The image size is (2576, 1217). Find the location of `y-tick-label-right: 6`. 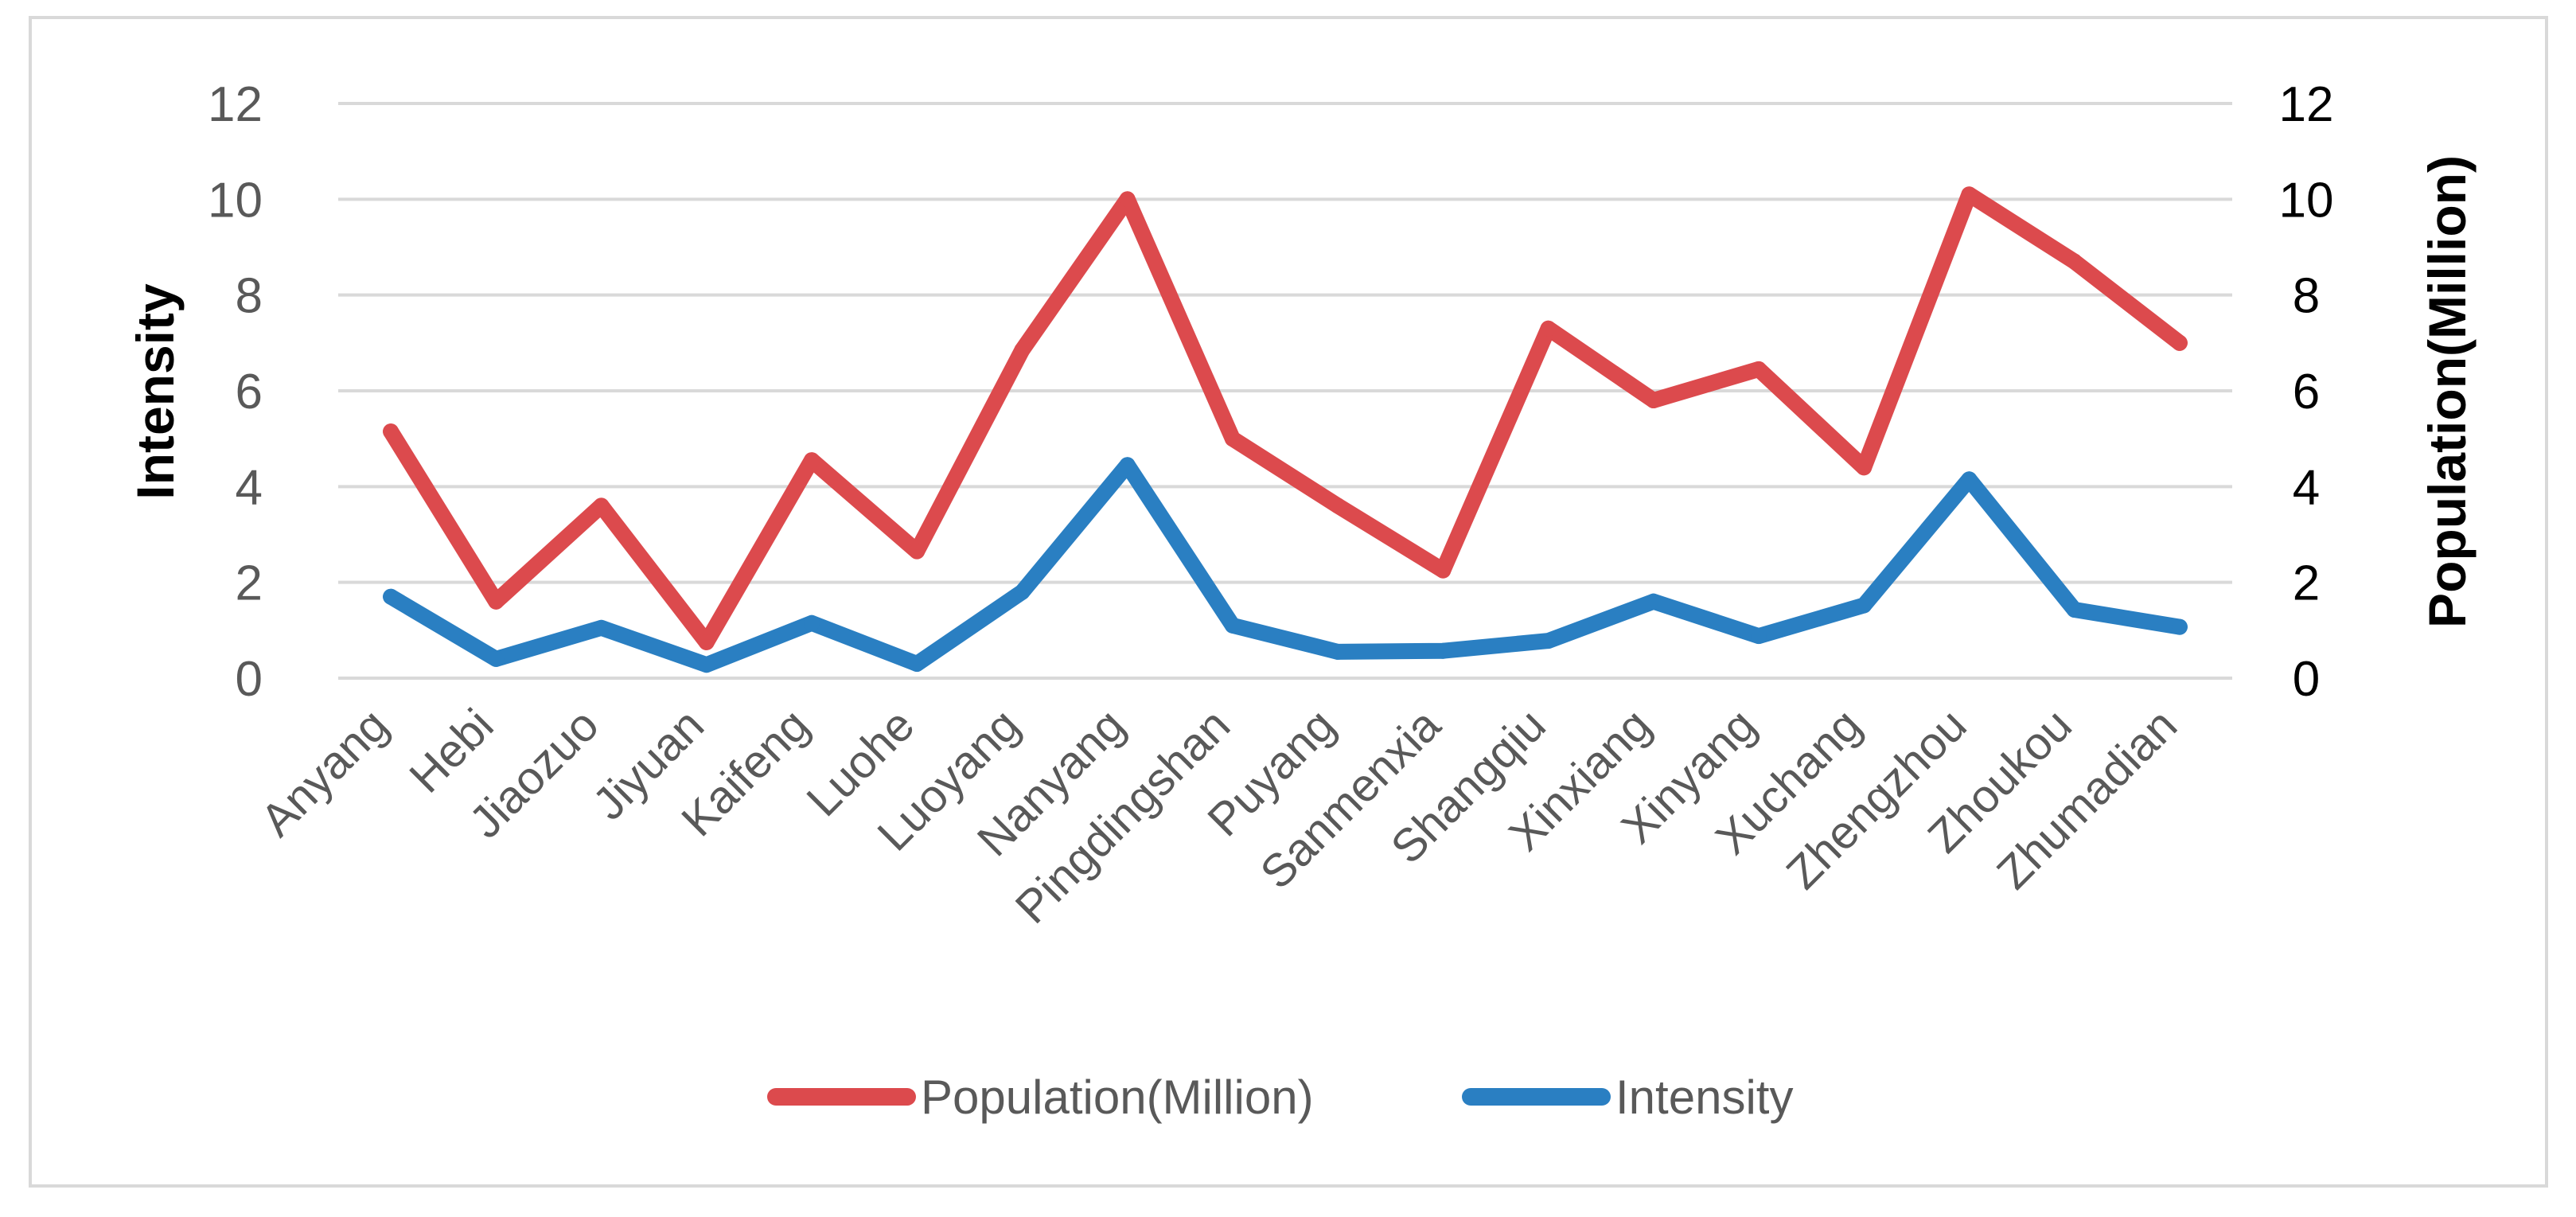

y-tick-label-right: 6 is located at coordinates (2306, 392).